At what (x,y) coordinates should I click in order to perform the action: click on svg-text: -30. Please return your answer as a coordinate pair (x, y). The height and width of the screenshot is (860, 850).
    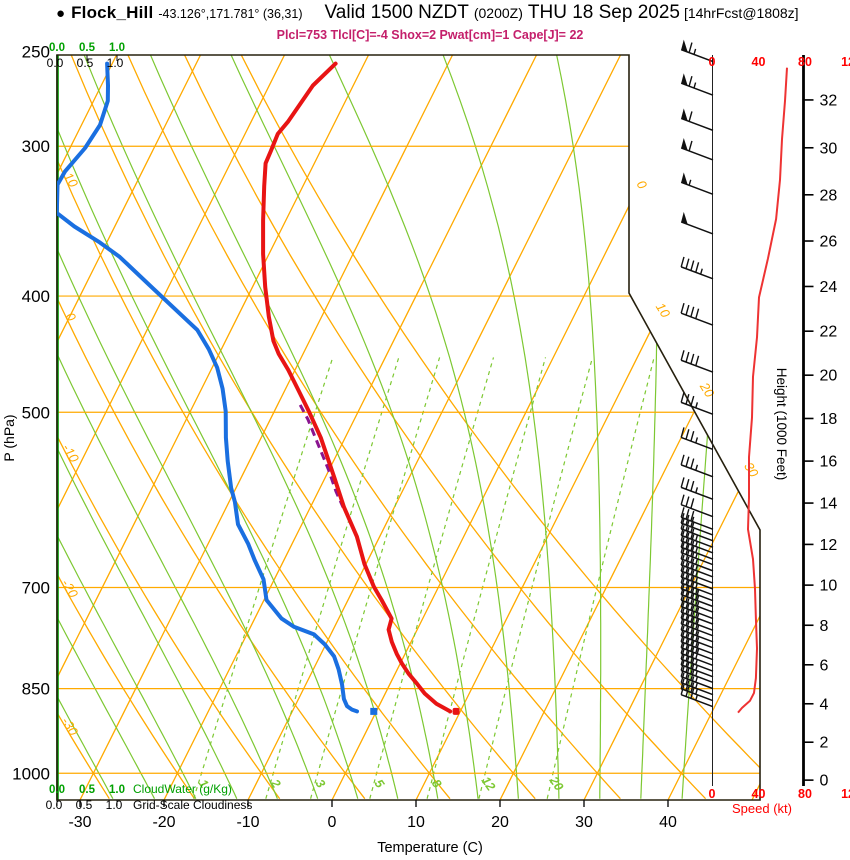
    Looking at the image, I should click on (79, 822).